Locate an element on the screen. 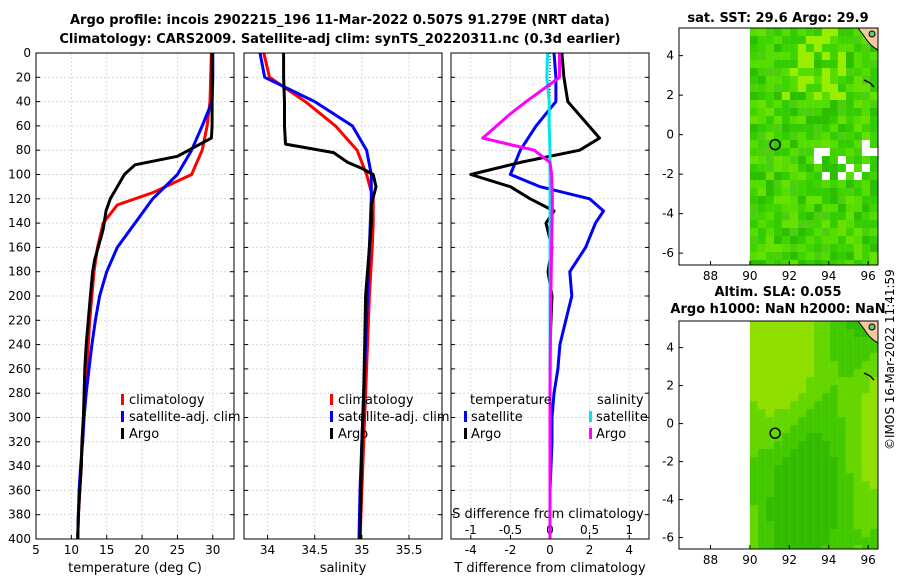 This screenshot has width=900, height=580. xtick-label: 2 is located at coordinates (590, 550).